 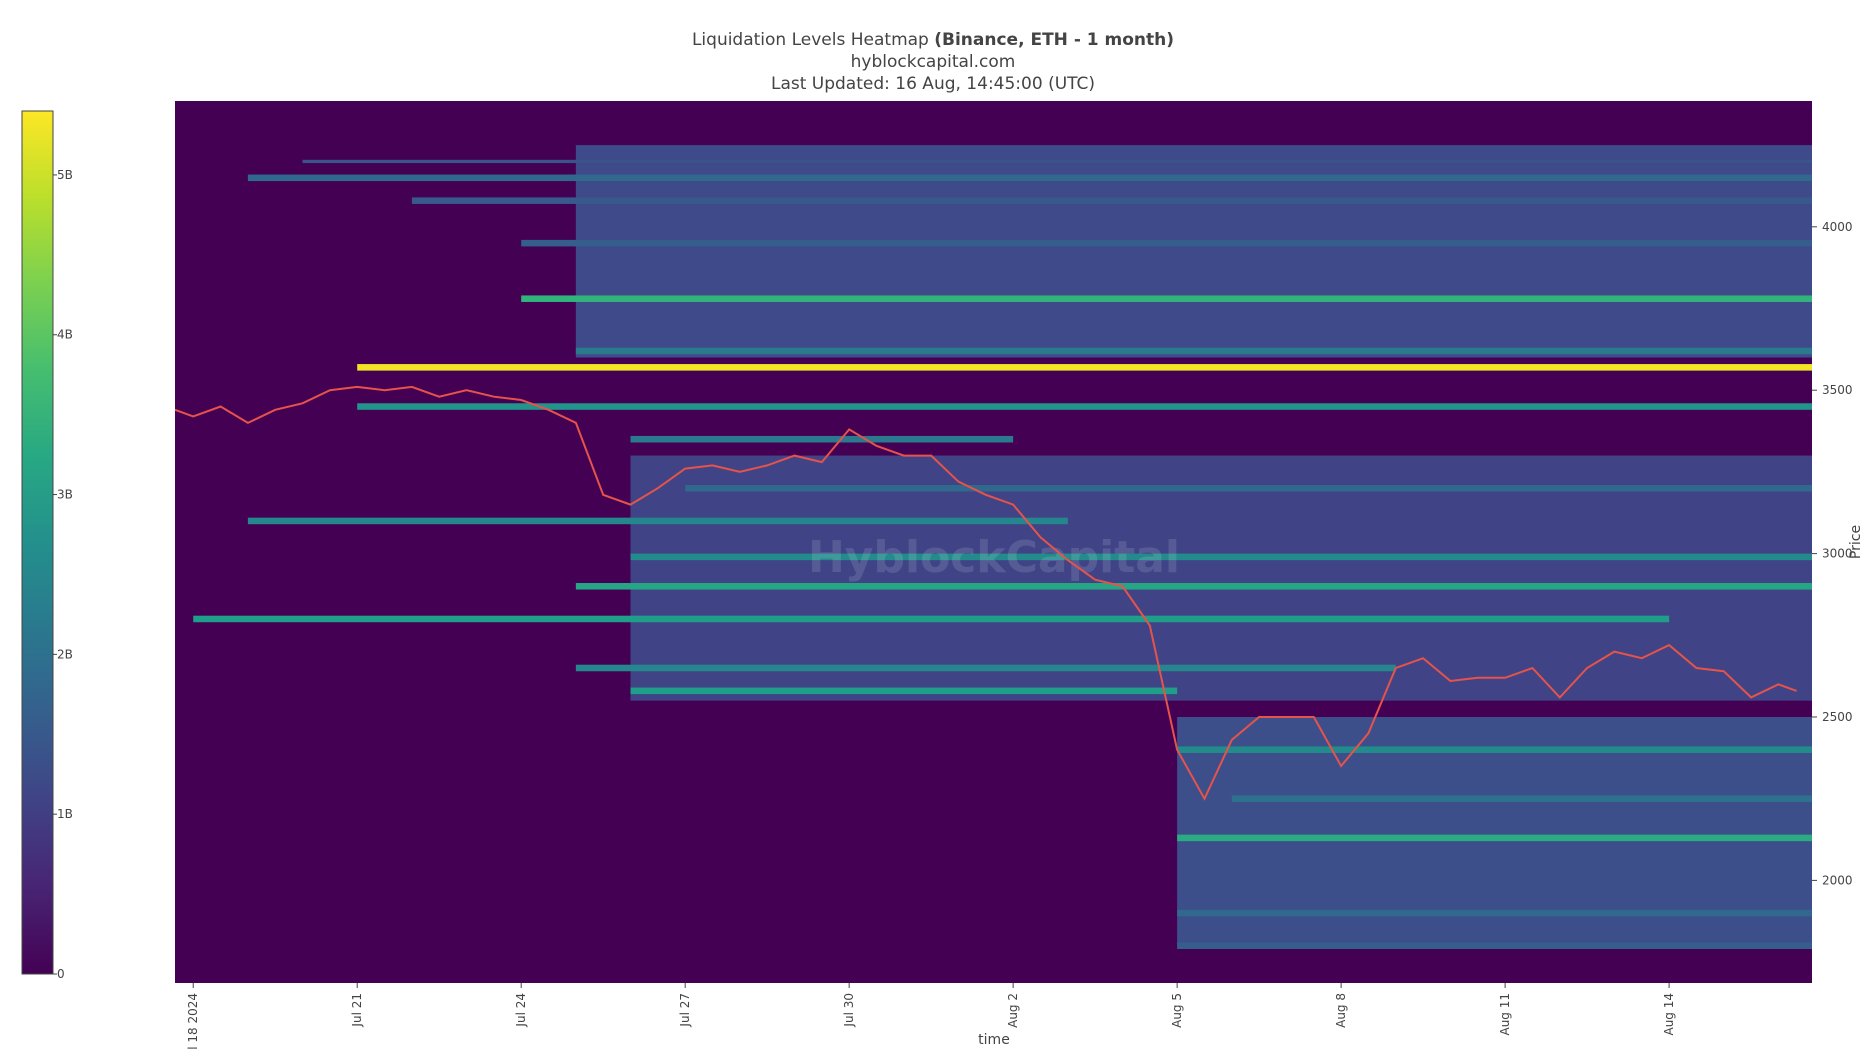 I want to click on y-tick-label: 3500, so click(x=1837, y=390).